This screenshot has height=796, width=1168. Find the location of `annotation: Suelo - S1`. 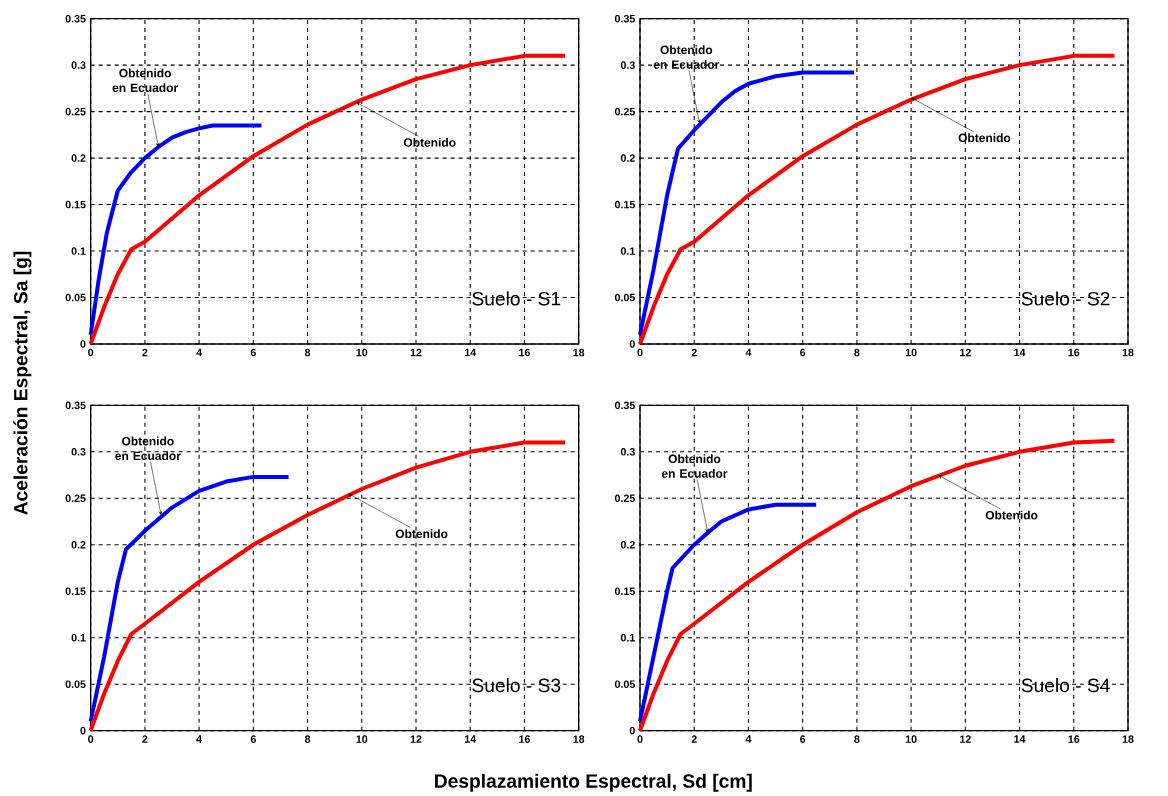

annotation: Suelo - S1 is located at coordinates (516, 298).